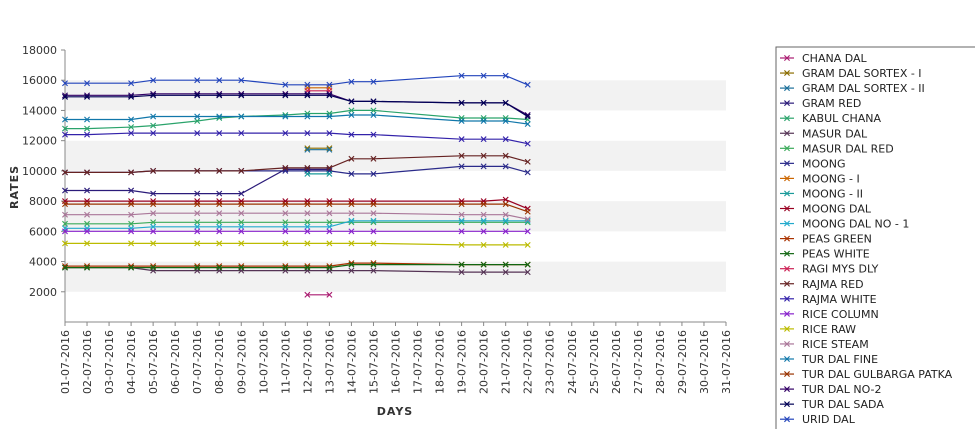 The width and height of the screenshot is (975, 429). Describe the element at coordinates (835, 344) in the screenshot. I see `legend-label: RICE STEAM` at that location.